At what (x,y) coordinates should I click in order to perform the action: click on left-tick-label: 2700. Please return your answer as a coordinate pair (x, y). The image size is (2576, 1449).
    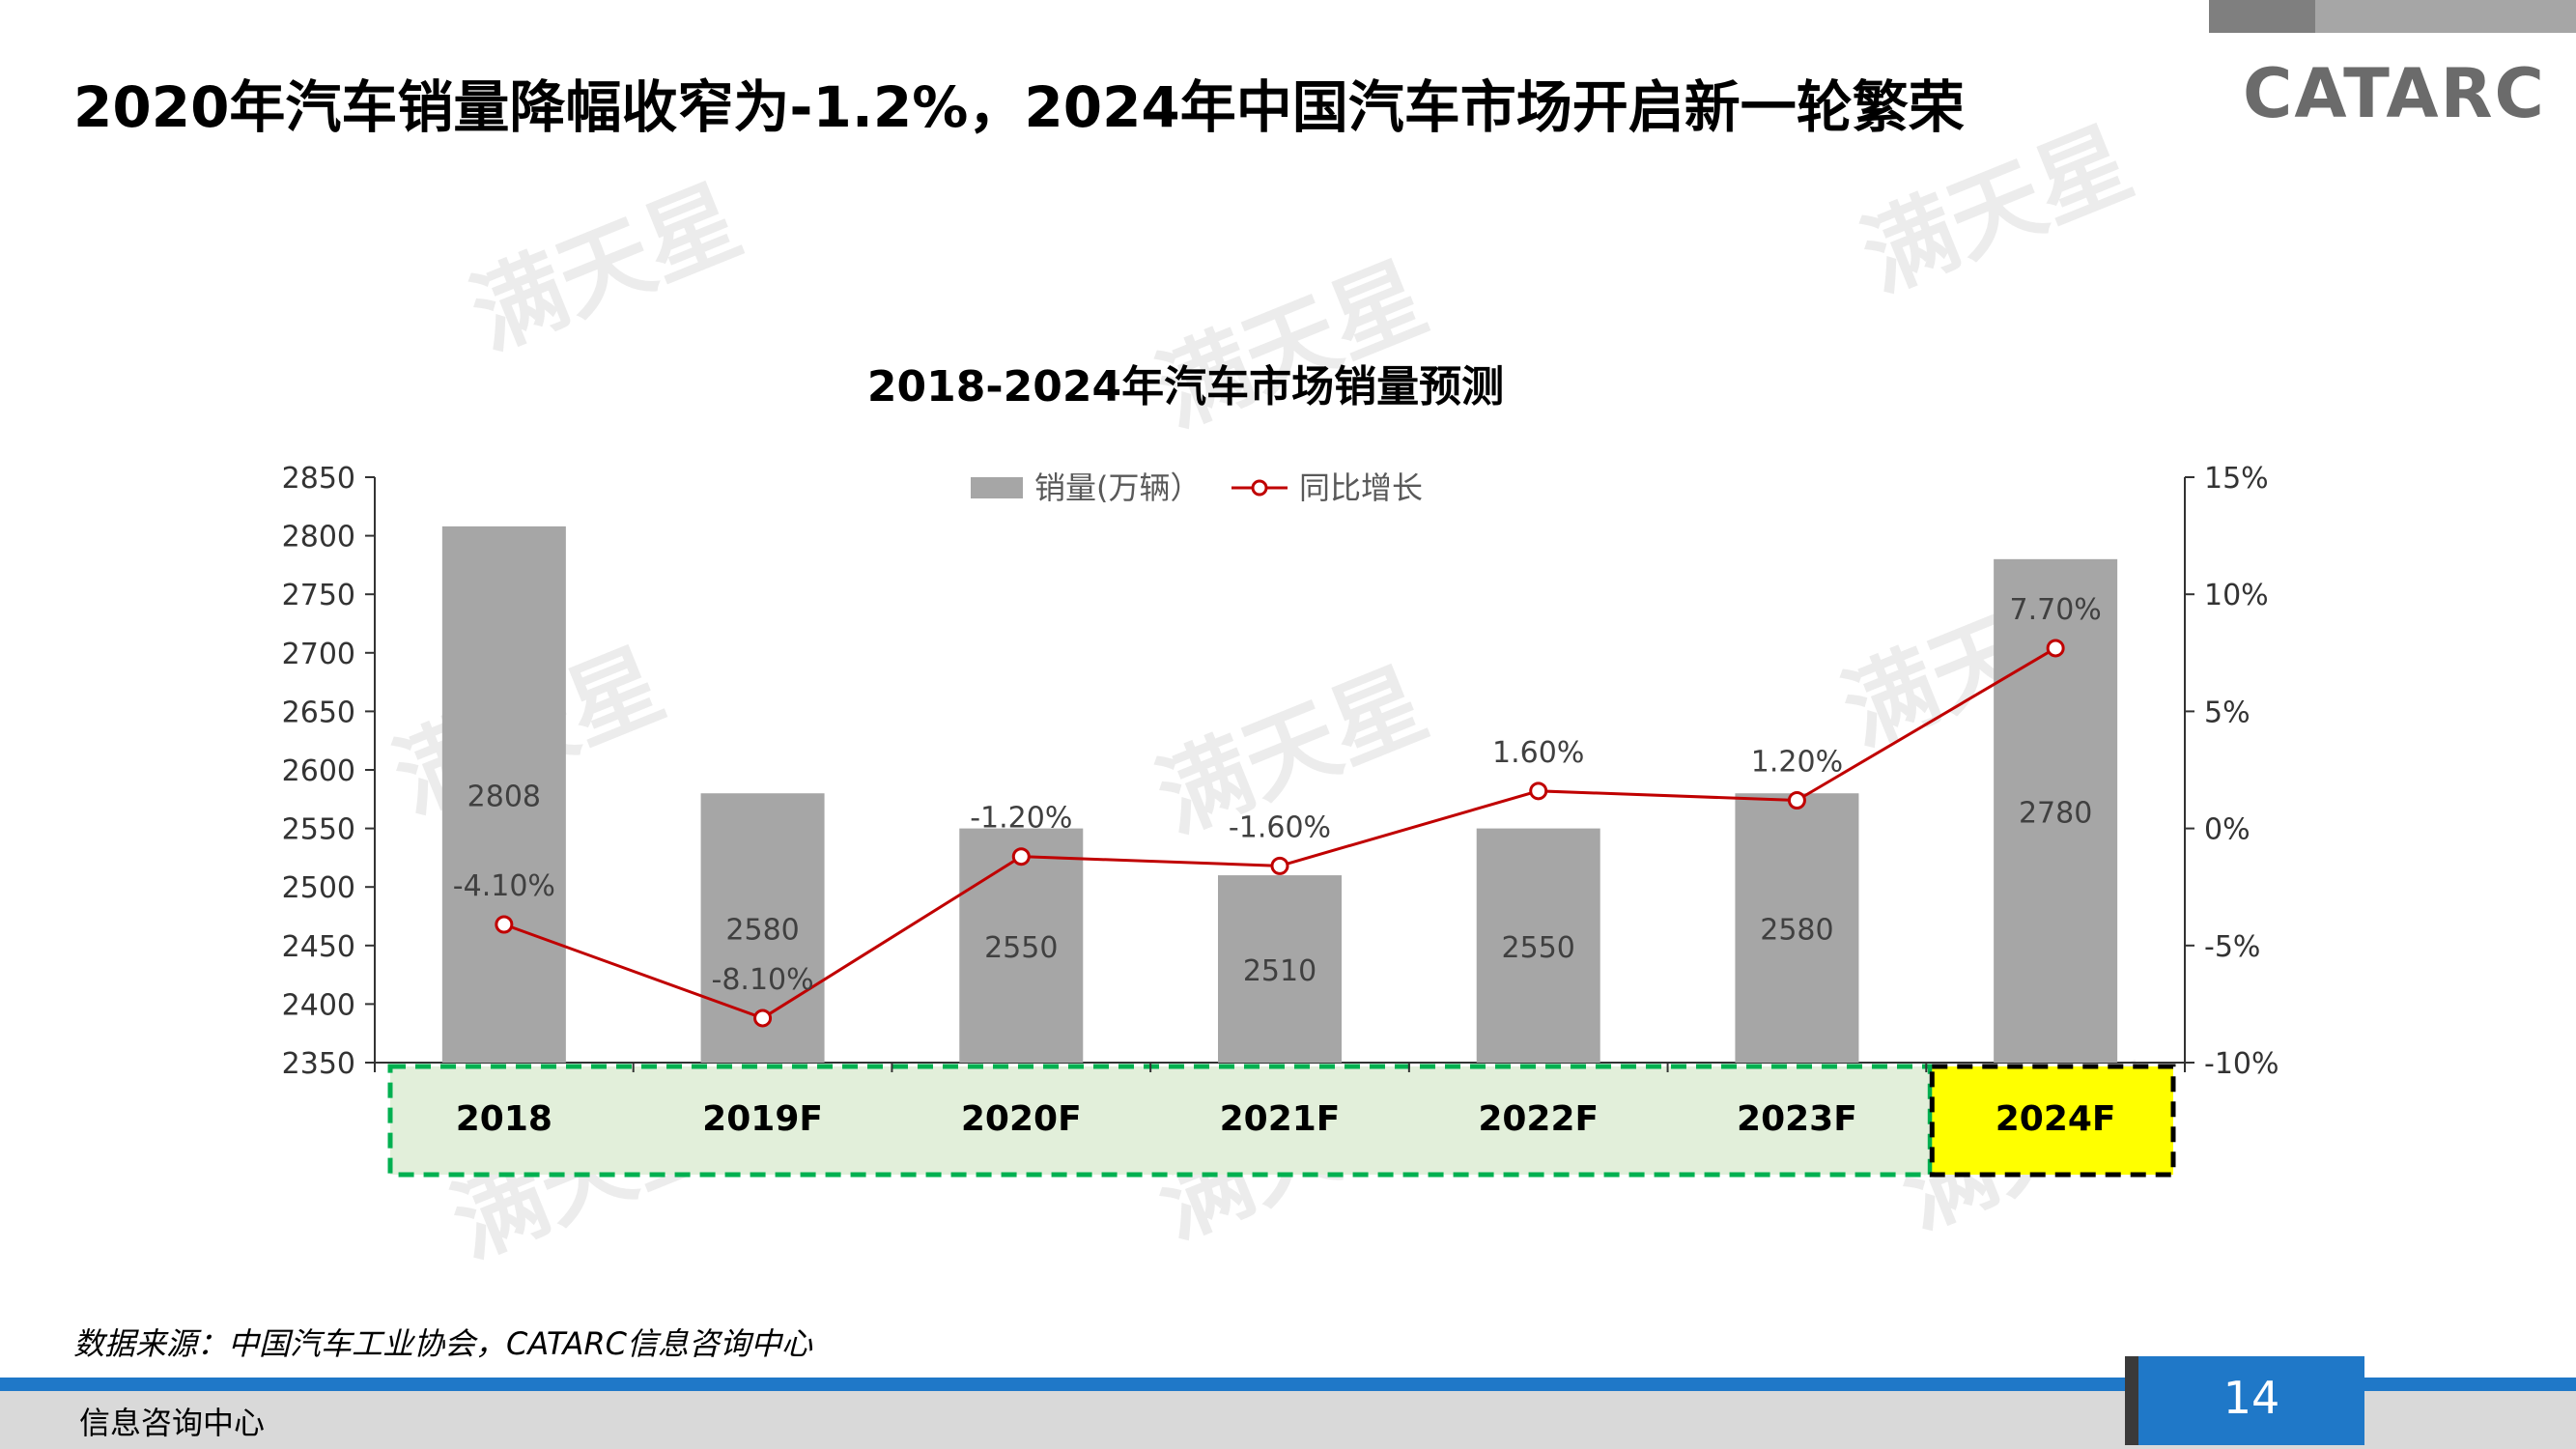
    Looking at the image, I should click on (318, 654).